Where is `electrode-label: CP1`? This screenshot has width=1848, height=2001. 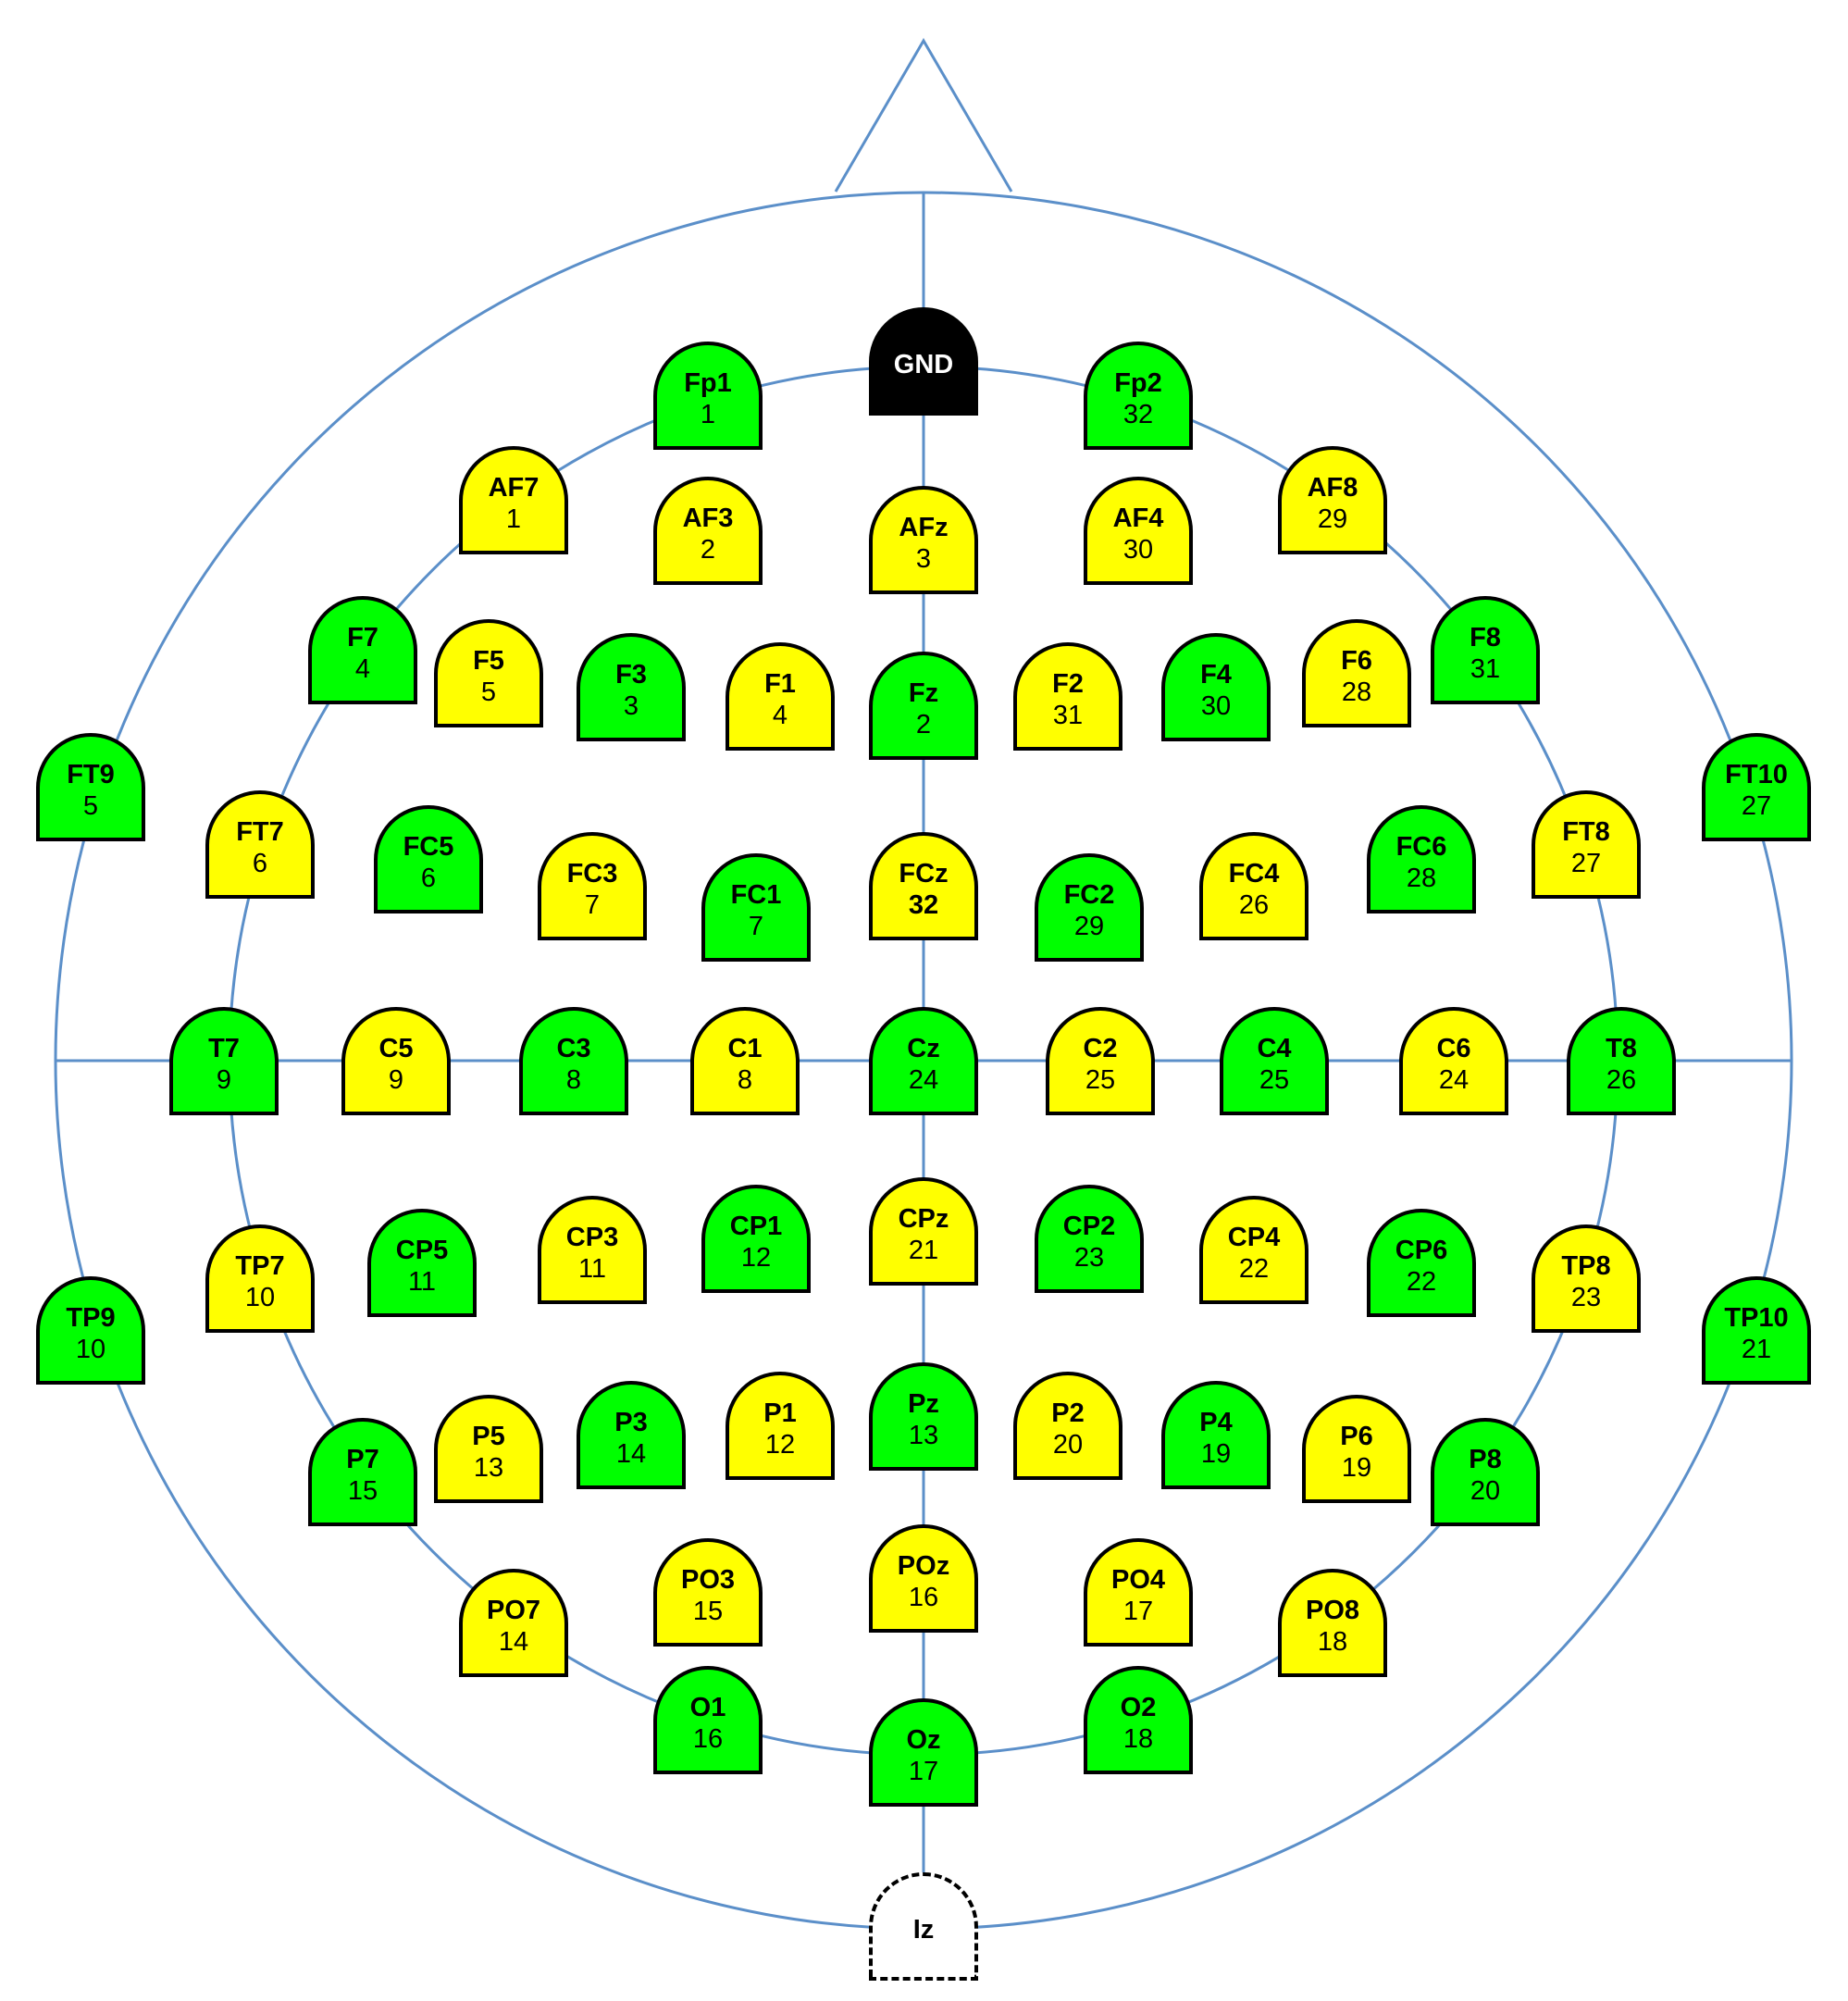
electrode-label: CP1 is located at coordinates (756, 1226).